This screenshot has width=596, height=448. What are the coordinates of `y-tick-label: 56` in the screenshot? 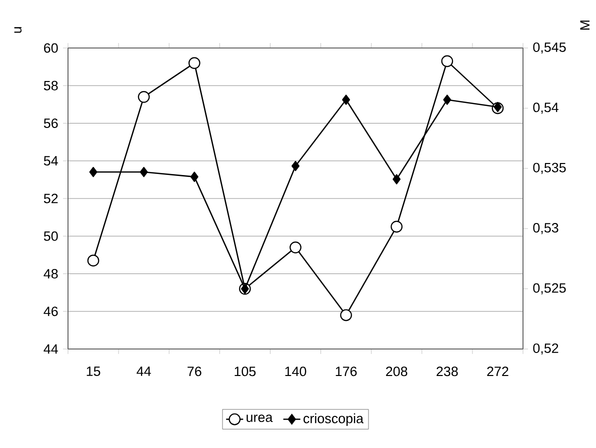 It's located at (51, 123).